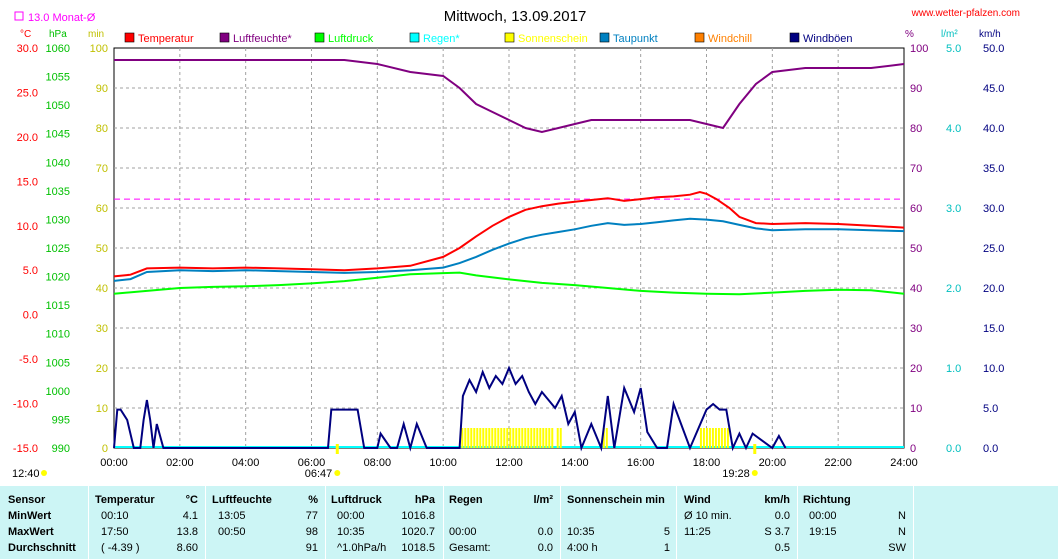 The height and width of the screenshot is (559, 1058). I want to click on time-tick: 14:00, so click(575, 463).